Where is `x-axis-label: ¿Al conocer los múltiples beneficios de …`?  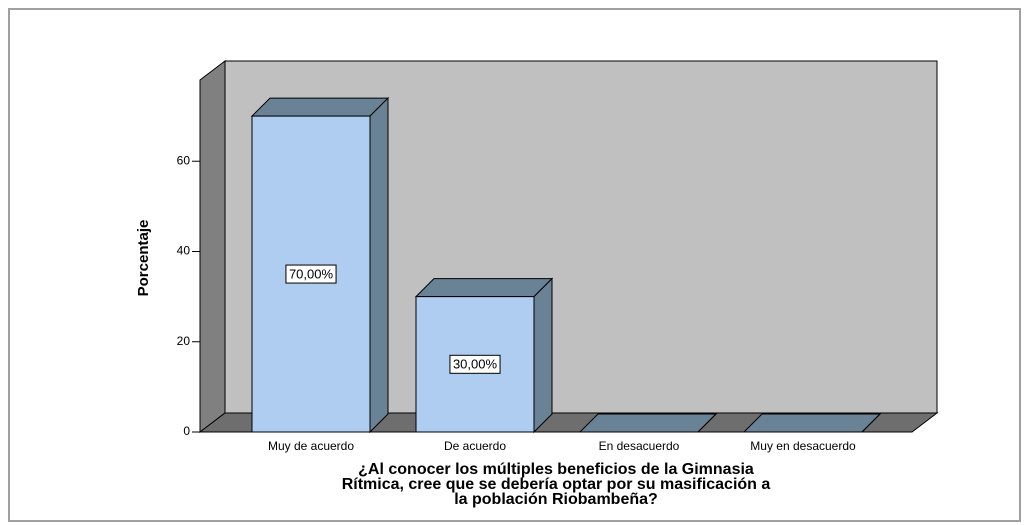
x-axis-label: ¿Al conocer los múltiples beneficios de … is located at coordinates (556, 469).